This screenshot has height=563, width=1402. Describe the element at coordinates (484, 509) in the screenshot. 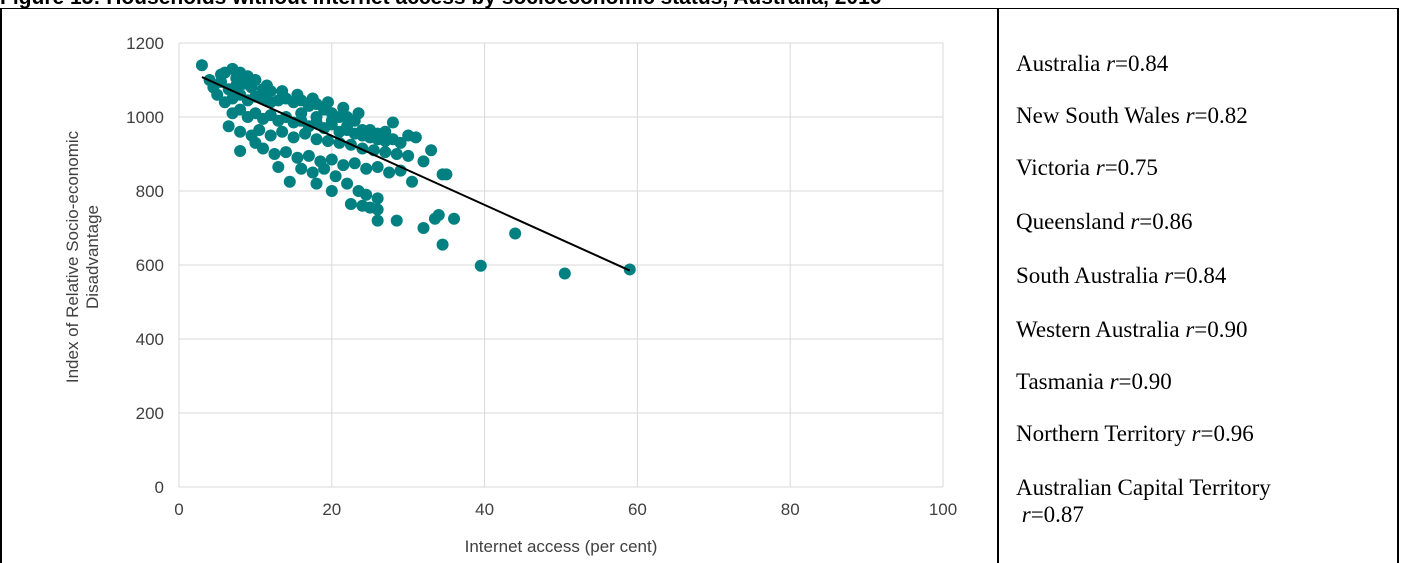

I see `x-tick-label: 40` at that location.